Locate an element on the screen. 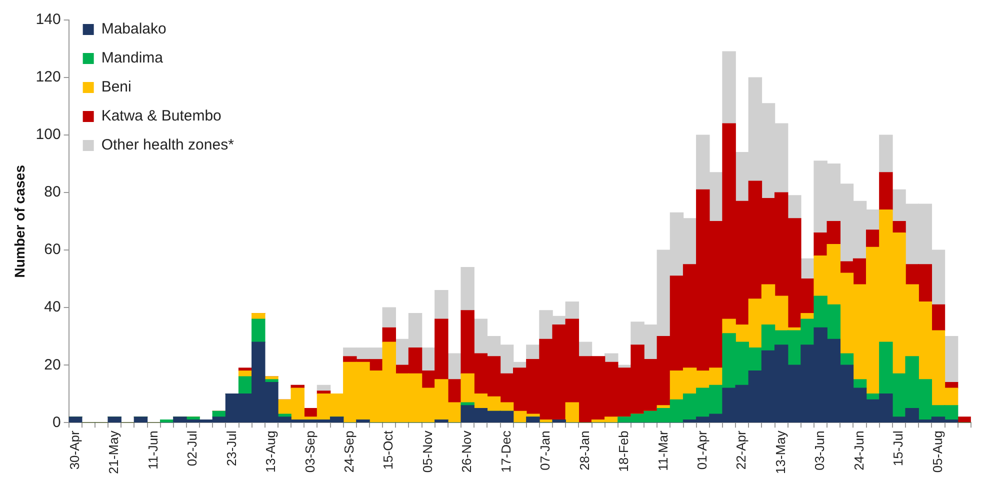 This screenshot has width=991, height=485. y-tick-label: 100 is located at coordinates (48, 135).